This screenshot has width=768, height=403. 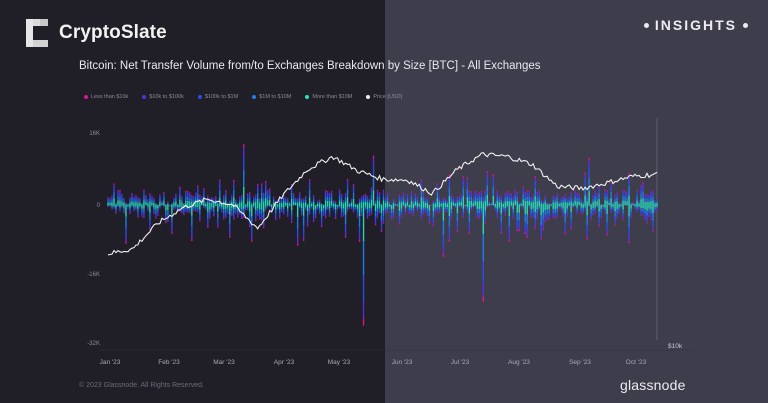 What do you see at coordinates (110, 362) in the screenshot?
I see `x-tick-label: Jan '23` at bounding box center [110, 362].